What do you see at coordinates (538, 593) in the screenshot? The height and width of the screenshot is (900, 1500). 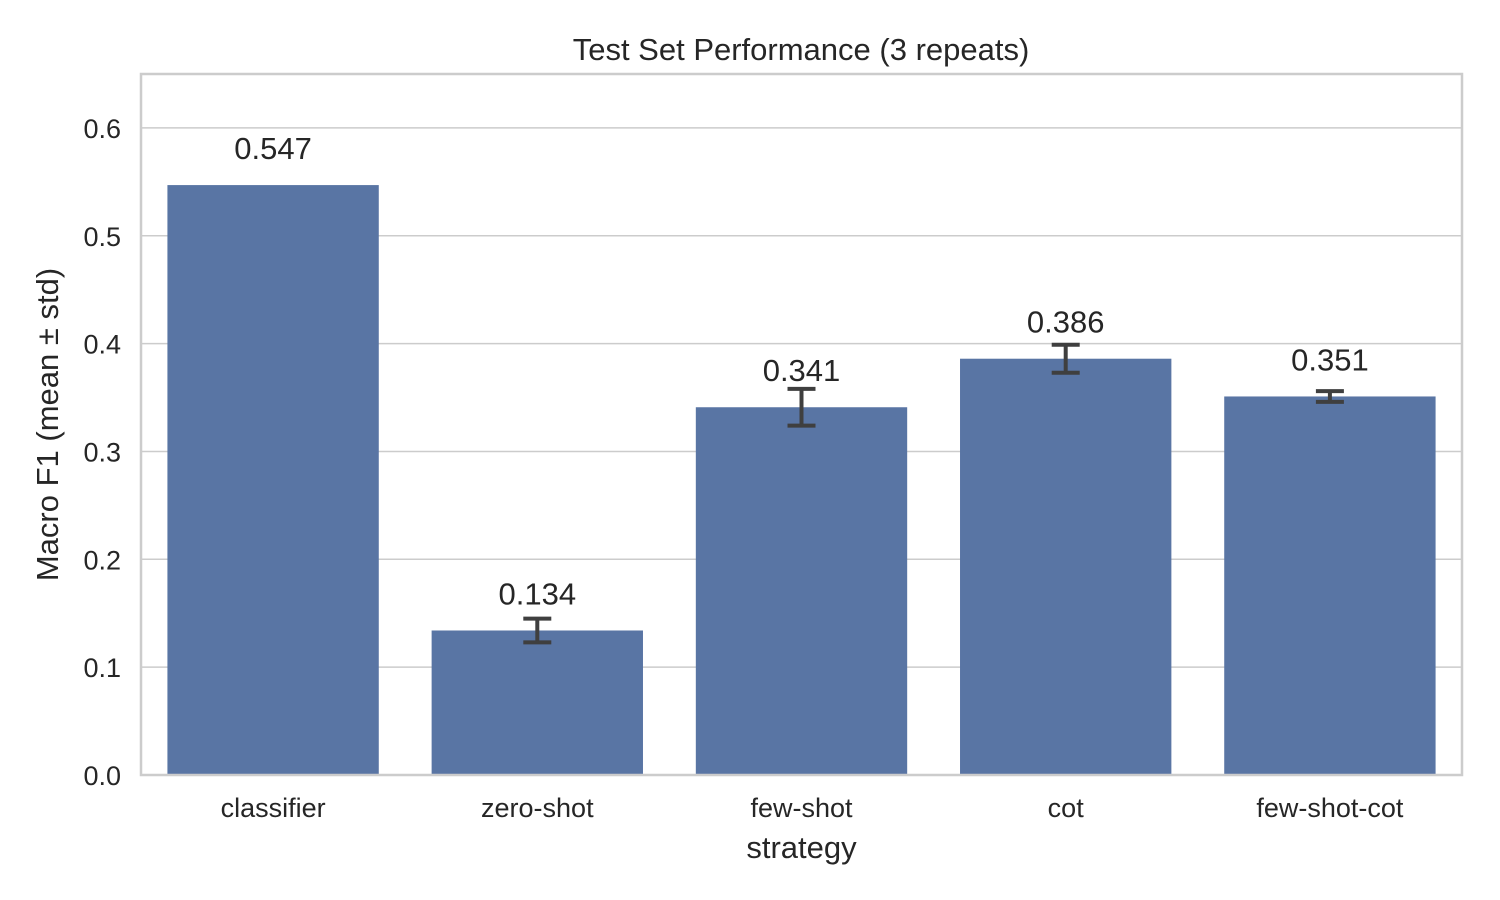 I see `data-label: 0.134` at bounding box center [538, 593].